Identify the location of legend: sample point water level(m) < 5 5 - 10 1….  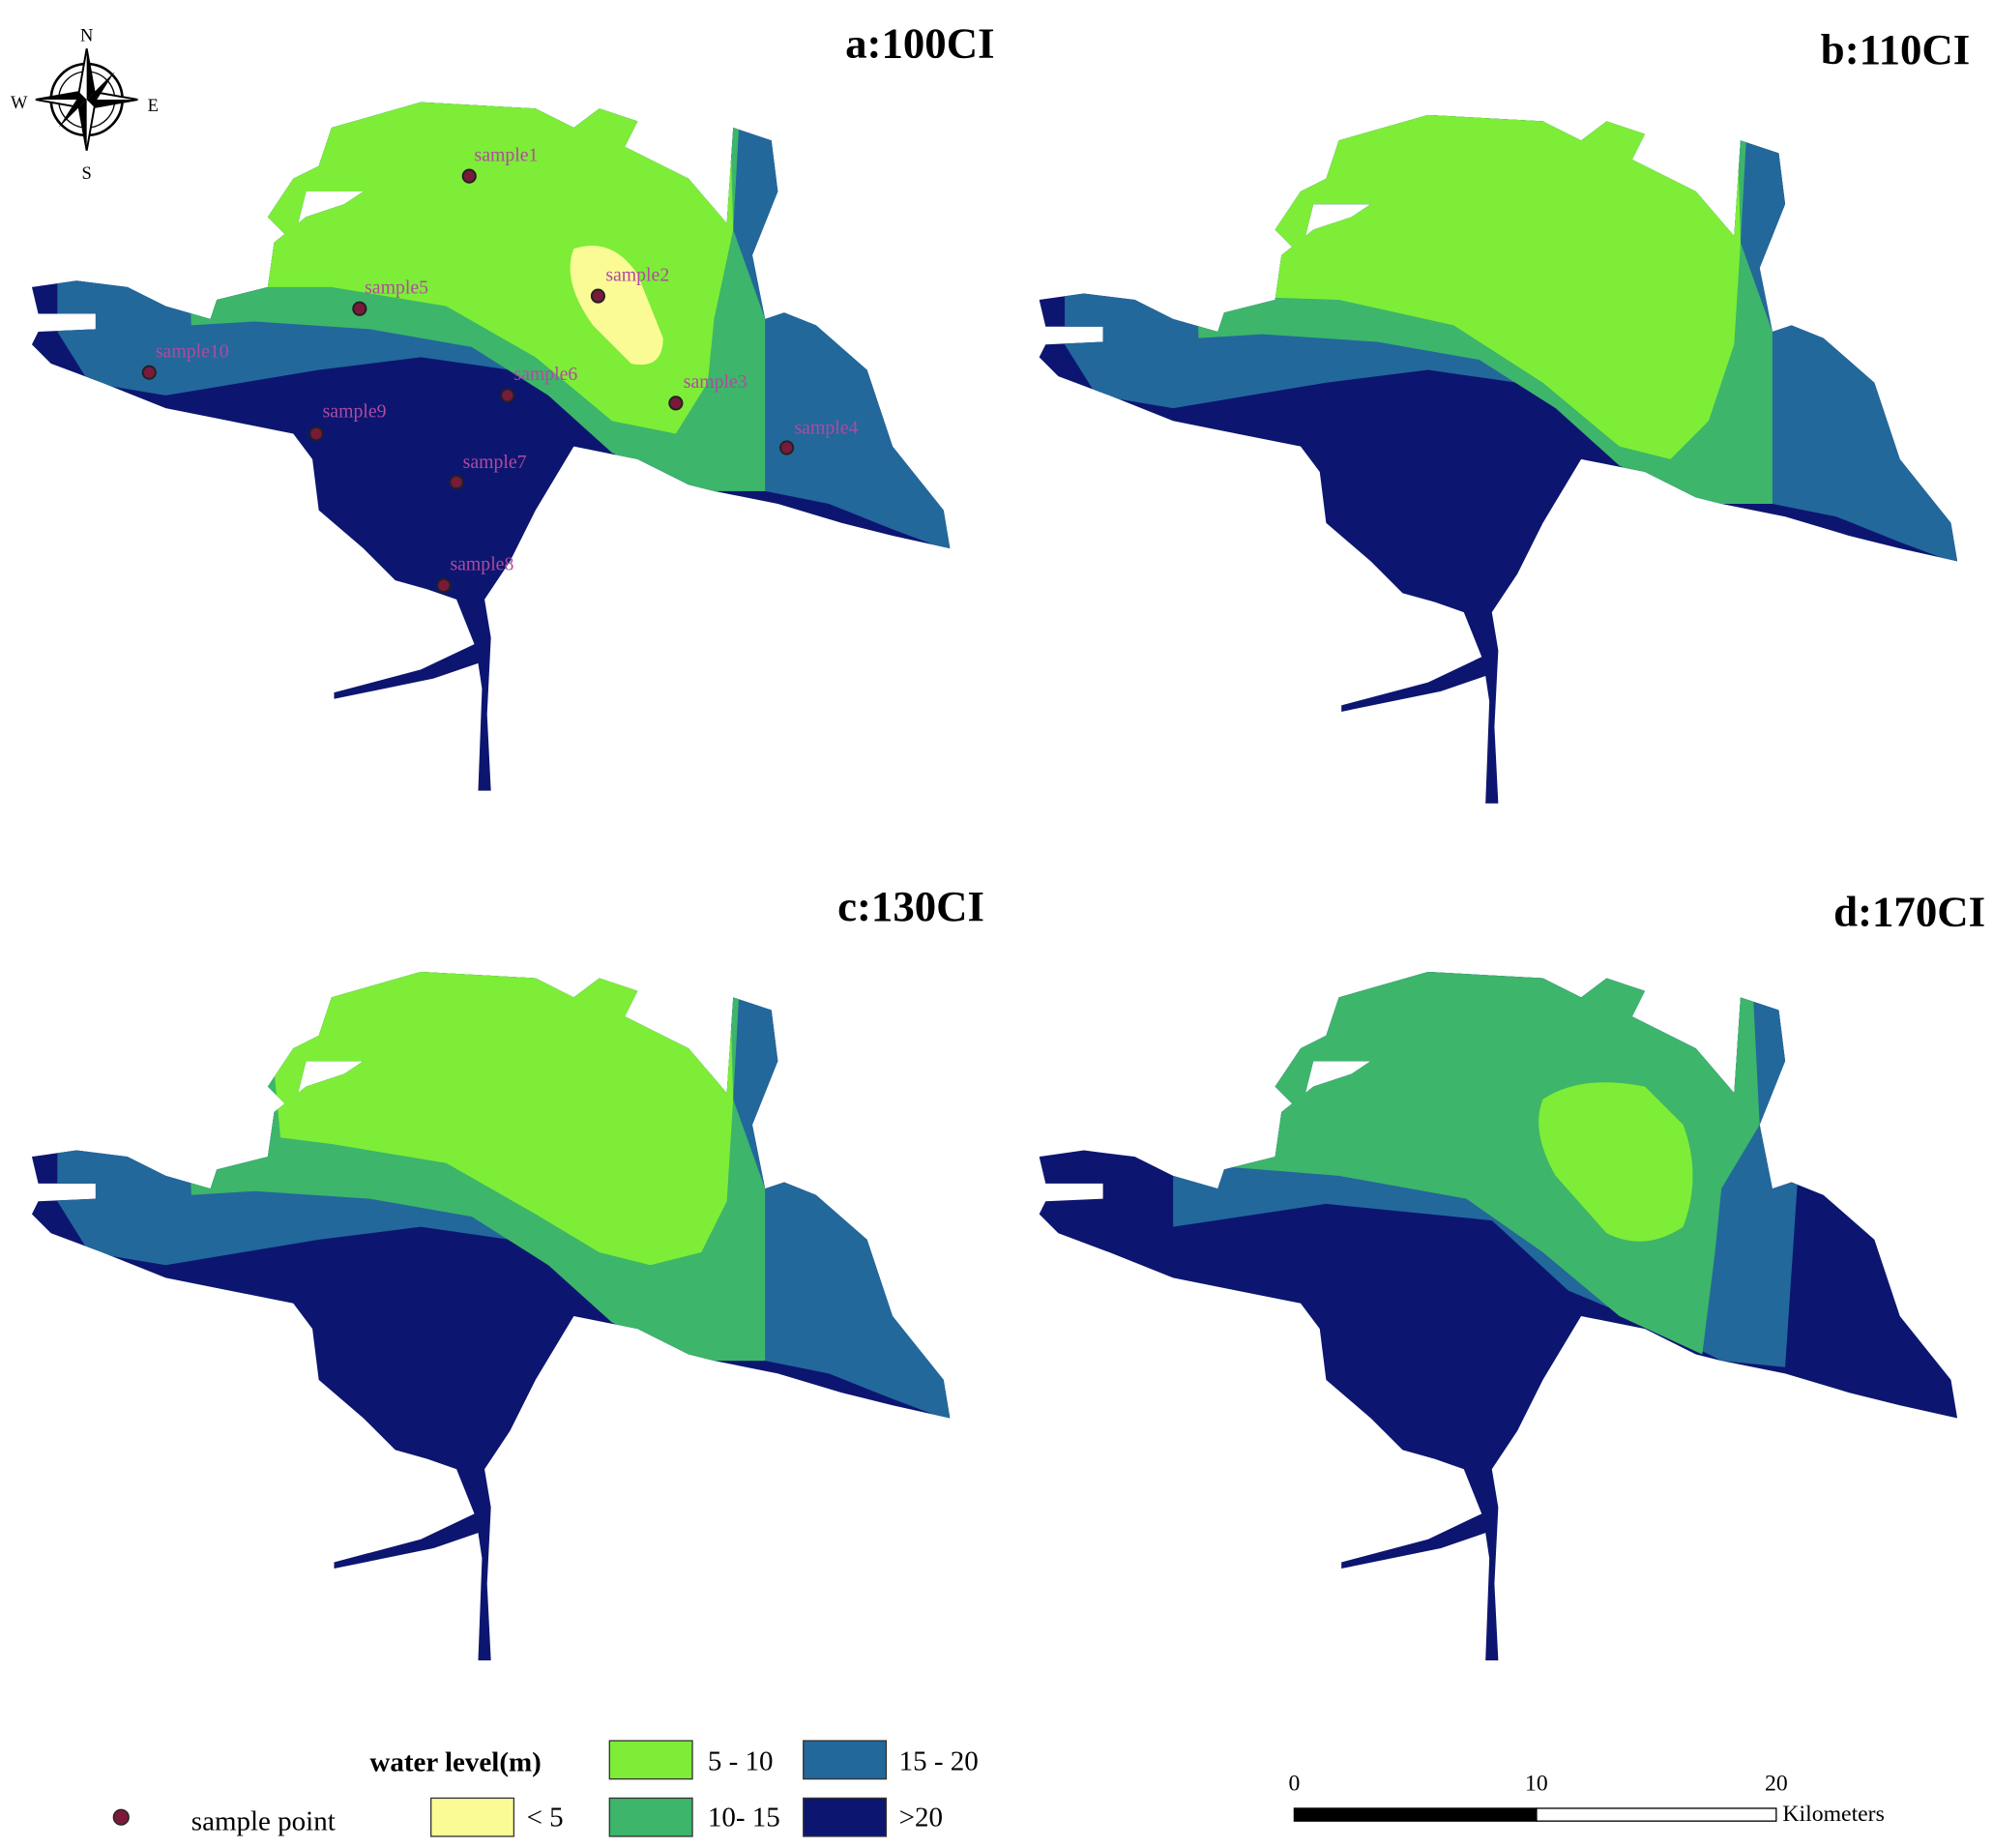
(546, 1788).